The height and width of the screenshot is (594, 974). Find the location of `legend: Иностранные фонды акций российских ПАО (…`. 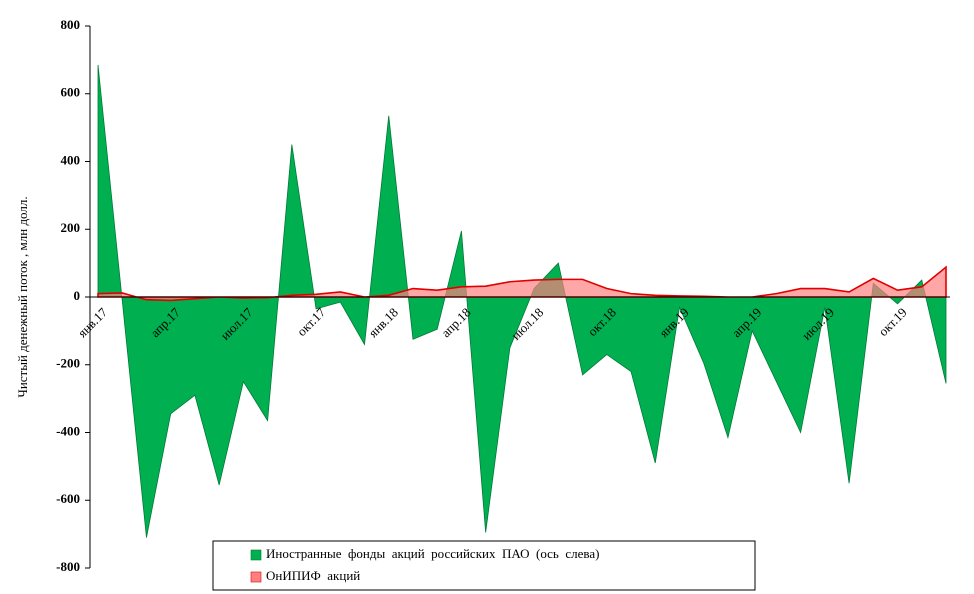

legend: Иностранные фонды акций российских ПАО (… is located at coordinates (484, 565).